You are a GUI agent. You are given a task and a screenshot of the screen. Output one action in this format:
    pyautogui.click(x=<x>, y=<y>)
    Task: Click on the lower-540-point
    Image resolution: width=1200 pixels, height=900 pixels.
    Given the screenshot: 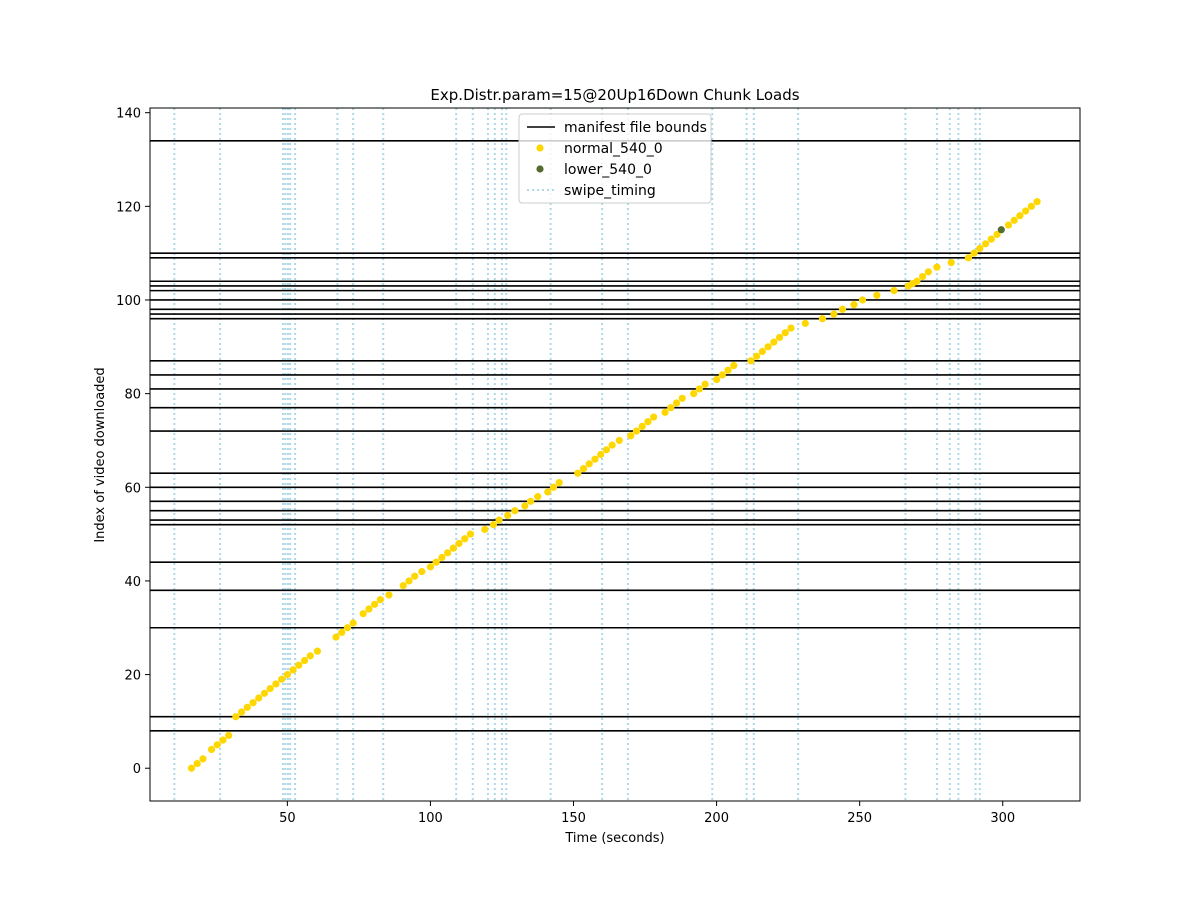 What is the action you would take?
    pyautogui.click(x=1001, y=230)
    